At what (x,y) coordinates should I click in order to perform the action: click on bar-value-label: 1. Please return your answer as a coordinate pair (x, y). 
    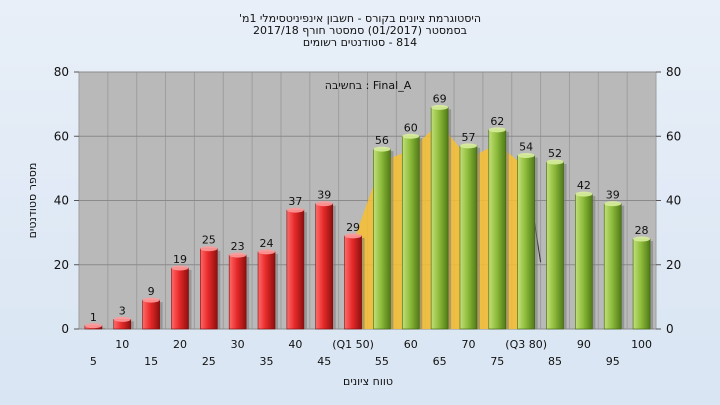
    Looking at the image, I should click on (93, 317).